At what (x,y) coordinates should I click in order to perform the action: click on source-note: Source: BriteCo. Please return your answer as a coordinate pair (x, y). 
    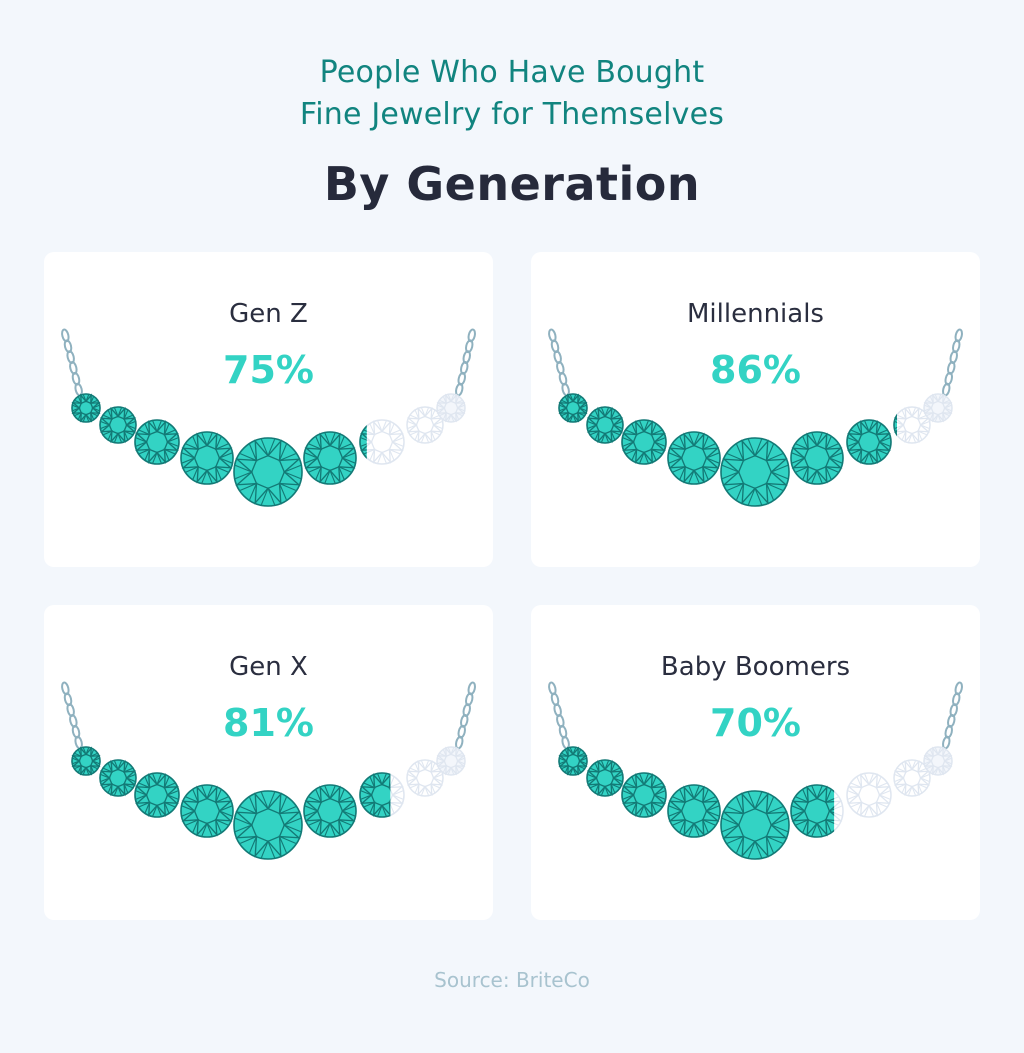
    Looking at the image, I should click on (512, 980).